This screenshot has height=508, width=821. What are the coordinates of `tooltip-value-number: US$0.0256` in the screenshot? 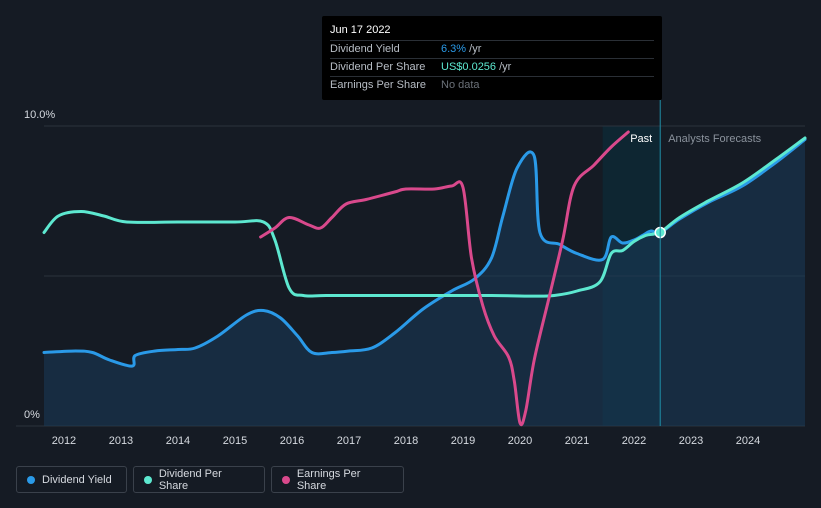 It's located at (469, 67).